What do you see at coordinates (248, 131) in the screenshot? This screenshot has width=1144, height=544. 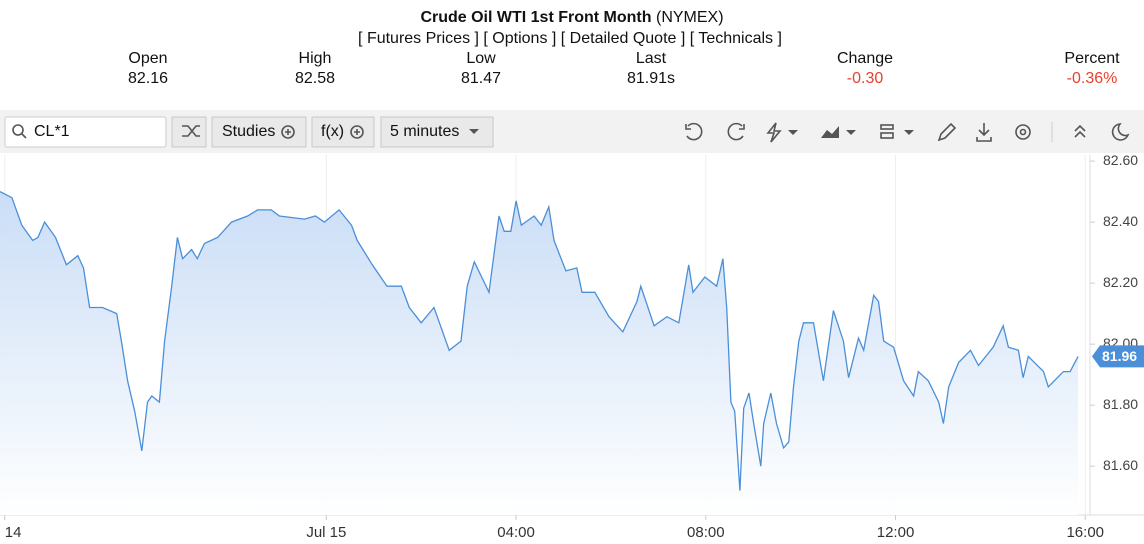 I see `studies: Studies` at bounding box center [248, 131].